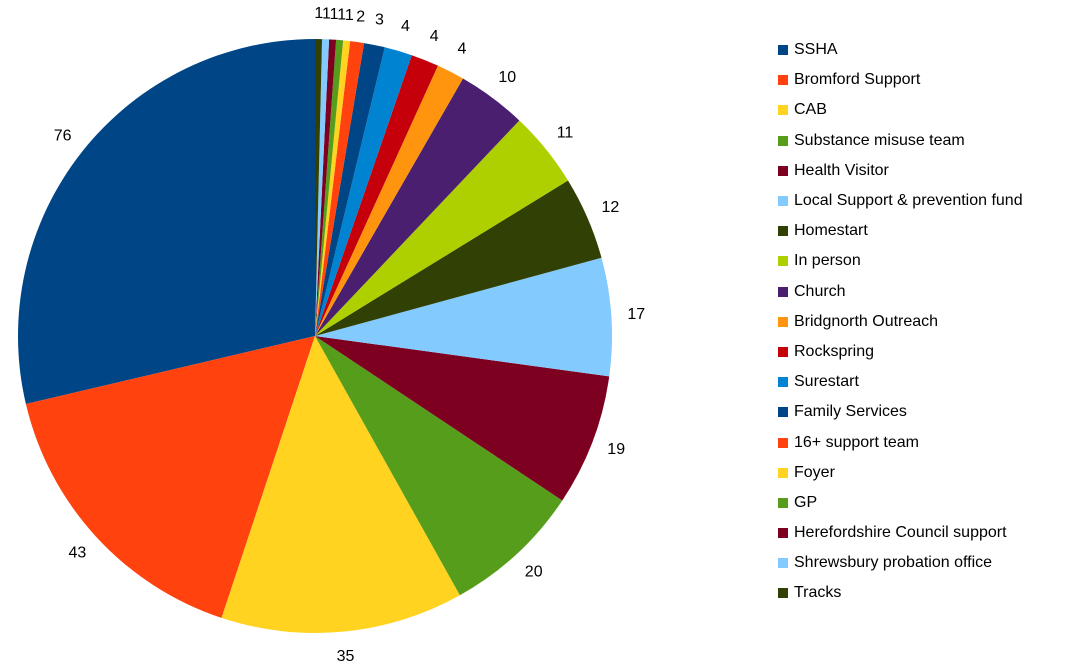  What do you see at coordinates (841, 170) in the screenshot?
I see `legend-label: Health Visitor` at bounding box center [841, 170].